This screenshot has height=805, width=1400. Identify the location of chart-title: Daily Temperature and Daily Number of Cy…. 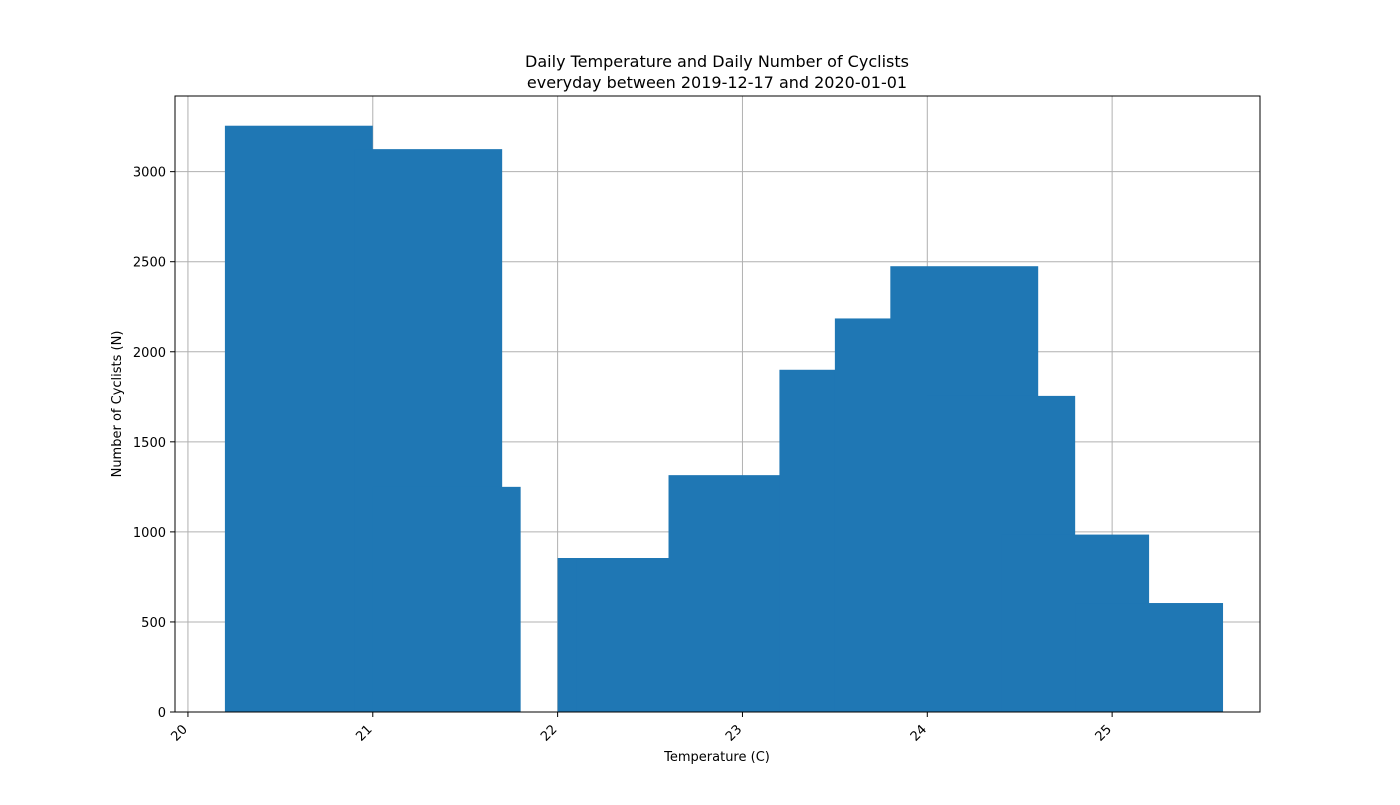
(717, 61).